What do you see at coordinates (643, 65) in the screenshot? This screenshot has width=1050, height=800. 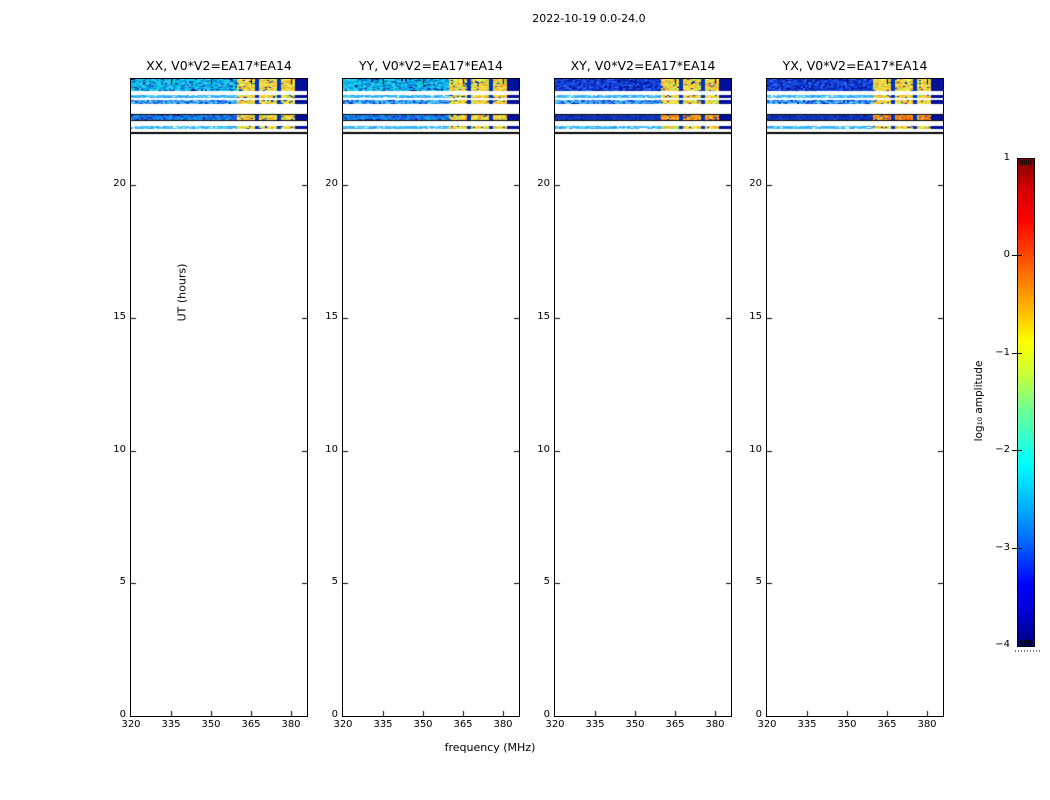 I see `panel-title-xy: XY, V0*V2=EA17*EA14` at bounding box center [643, 65].